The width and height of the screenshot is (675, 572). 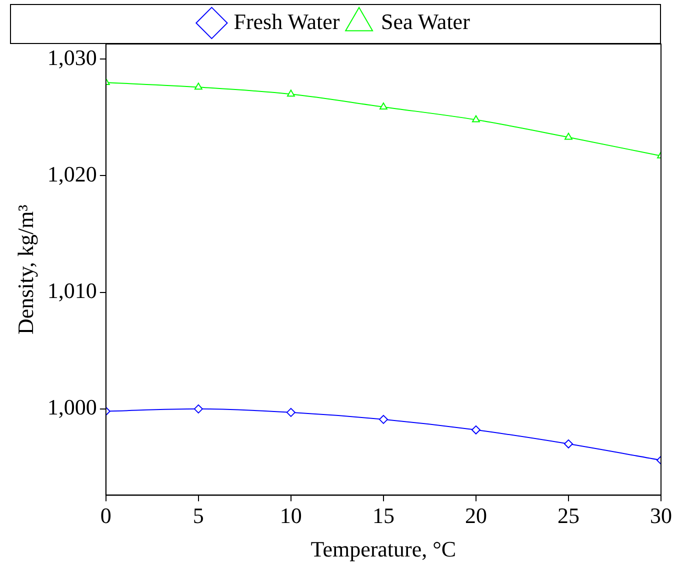 I want to click on x-tick-label: 5, so click(x=198, y=515).